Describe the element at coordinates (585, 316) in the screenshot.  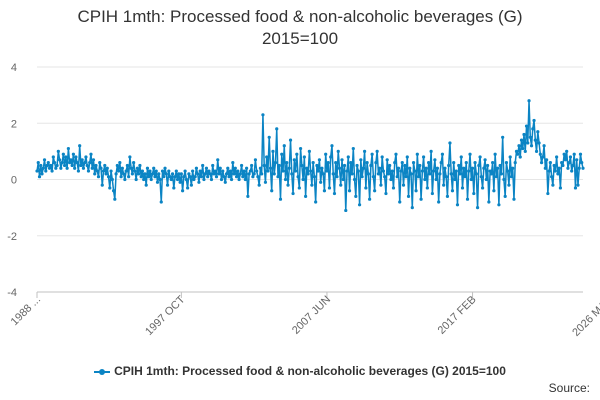
I see `x-tick-label: 2026 MAR` at that location.